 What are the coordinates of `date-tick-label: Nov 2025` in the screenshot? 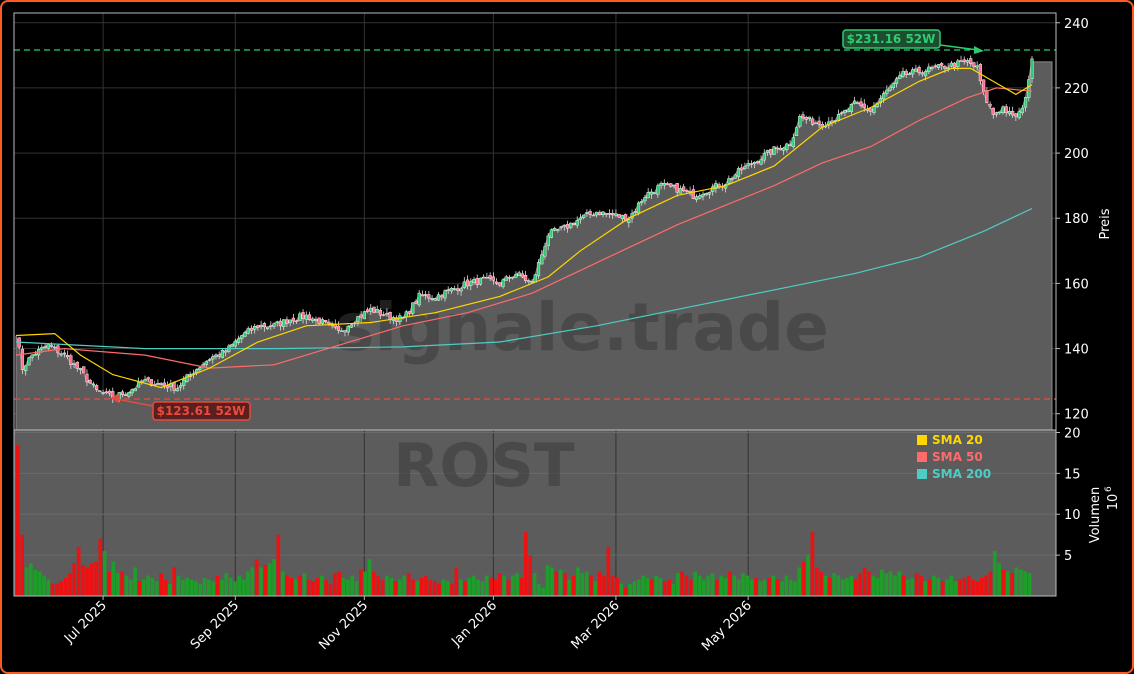 It's located at (343, 625).